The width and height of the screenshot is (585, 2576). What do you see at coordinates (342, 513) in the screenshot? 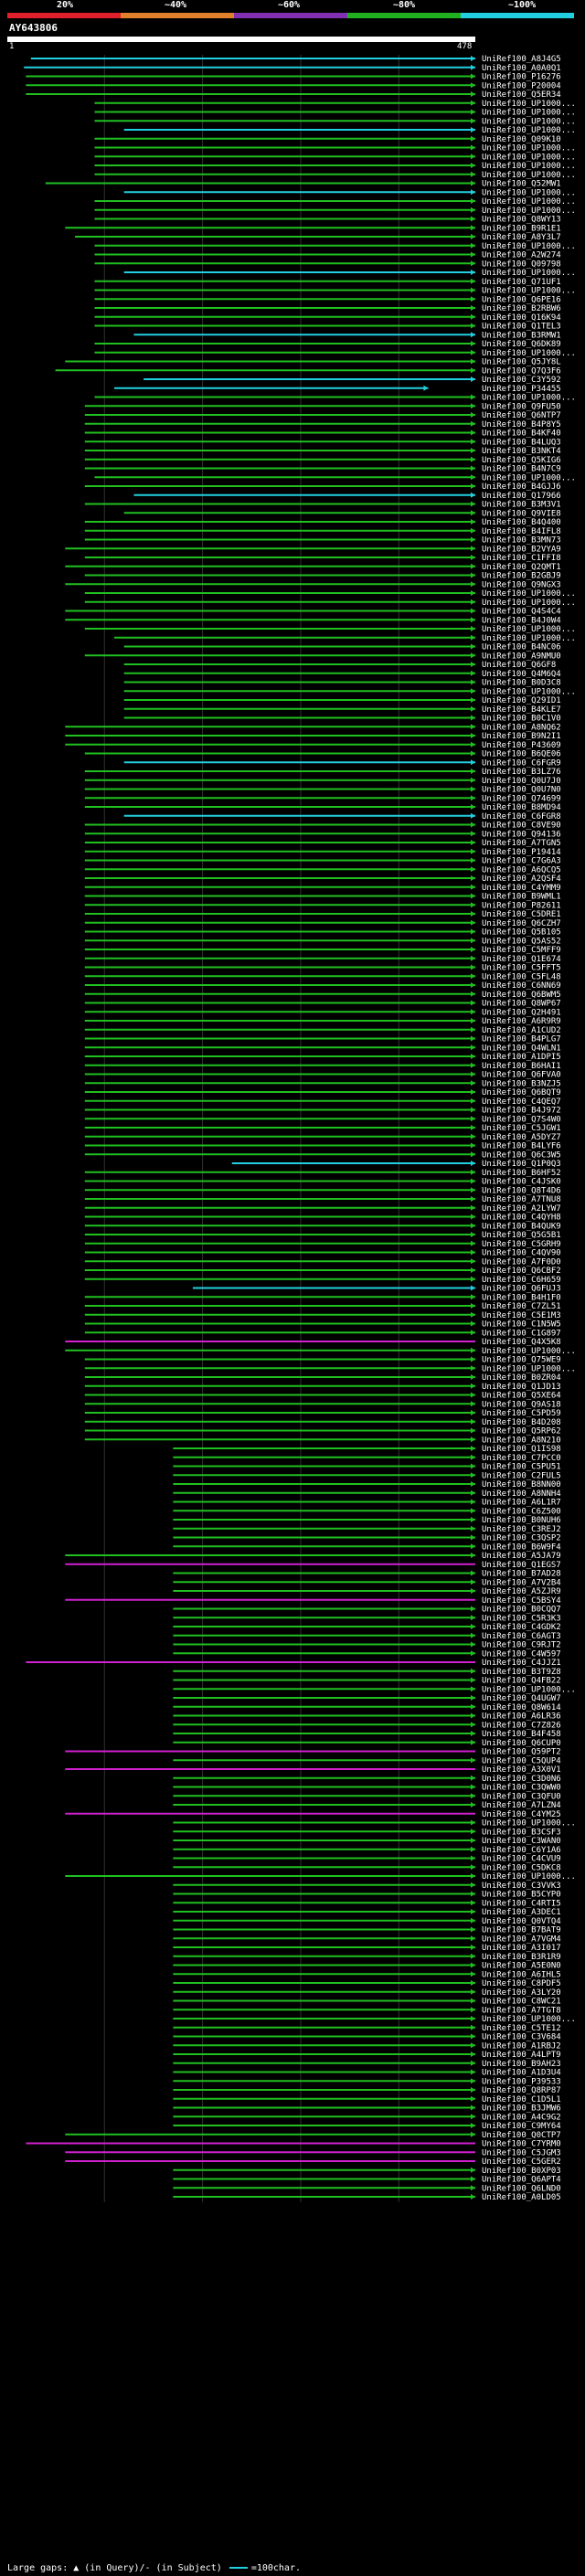
I see `hit-row: UniRef100_Q9VIE8` at bounding box center [342, 513].